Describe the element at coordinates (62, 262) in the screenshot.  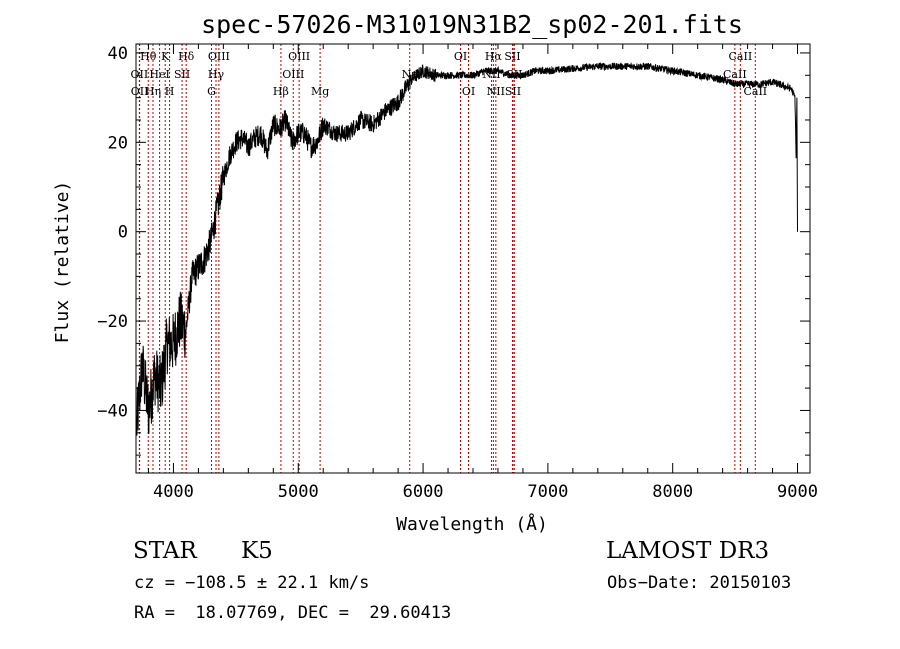
I see `y-axis-label: Flux (relative)` at that location.